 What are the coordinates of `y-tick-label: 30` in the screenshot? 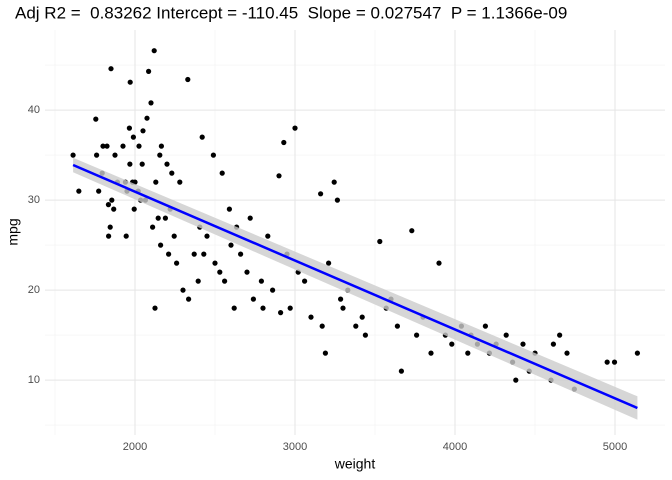 It's located at (34, 200).